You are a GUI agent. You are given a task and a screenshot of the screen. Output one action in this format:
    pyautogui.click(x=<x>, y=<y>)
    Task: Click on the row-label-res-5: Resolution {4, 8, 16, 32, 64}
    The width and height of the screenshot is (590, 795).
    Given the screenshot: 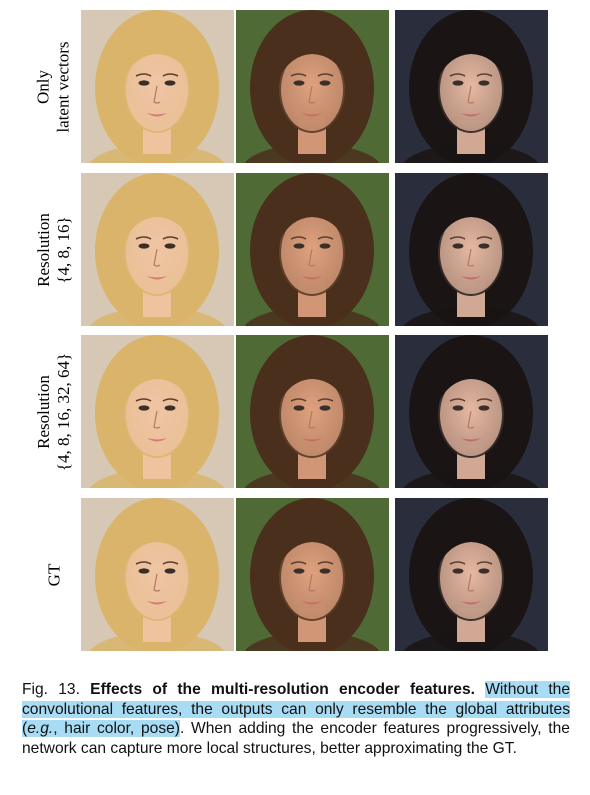 What is the action you would take?
    pyautogui.click(x=54, y=411)
    